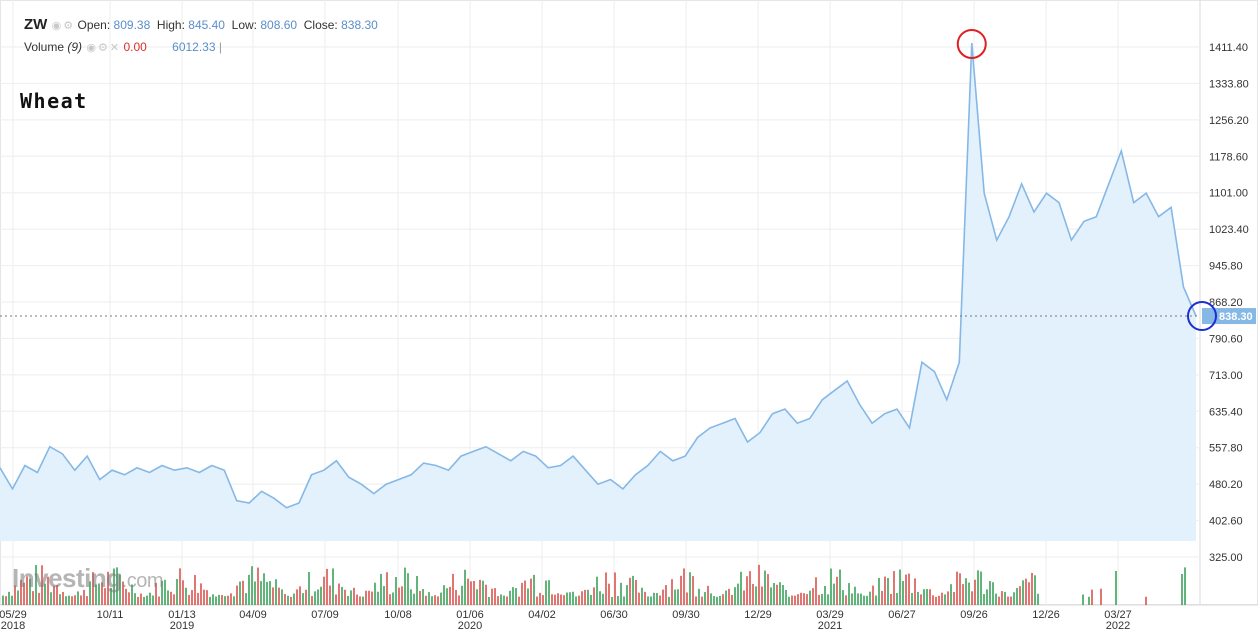 This screenshot has height=635, width=1258. What do you see at coordinates (1236, 317) in the screenshot?
I see `last-price-label: 838.30` at bounding box center [1236, 317].